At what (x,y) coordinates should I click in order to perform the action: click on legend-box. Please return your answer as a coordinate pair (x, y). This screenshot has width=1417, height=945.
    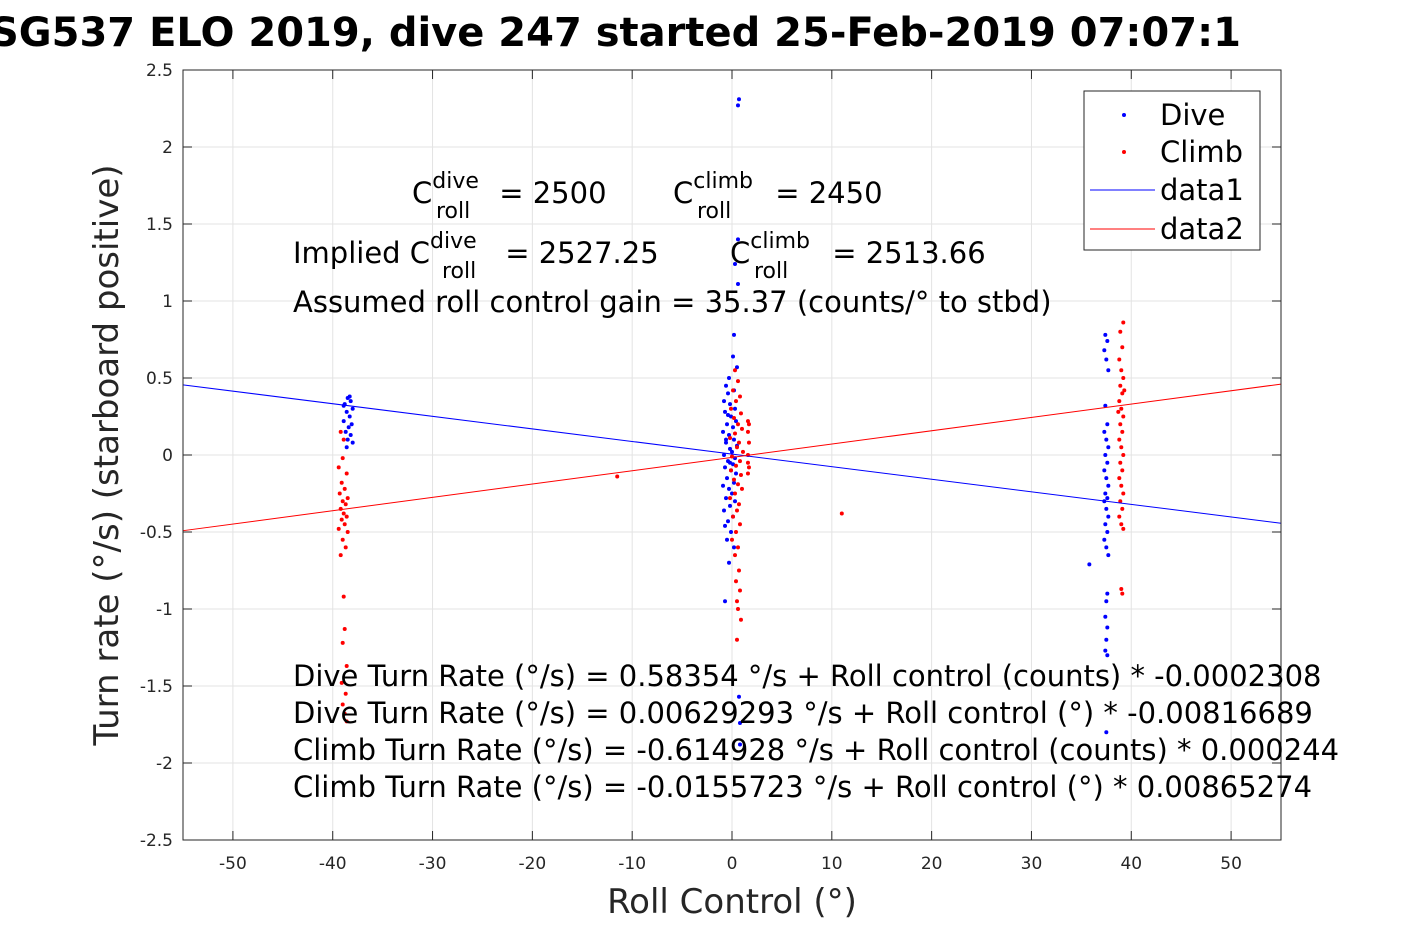
    Looking at the image, I should click on (1172, 170).